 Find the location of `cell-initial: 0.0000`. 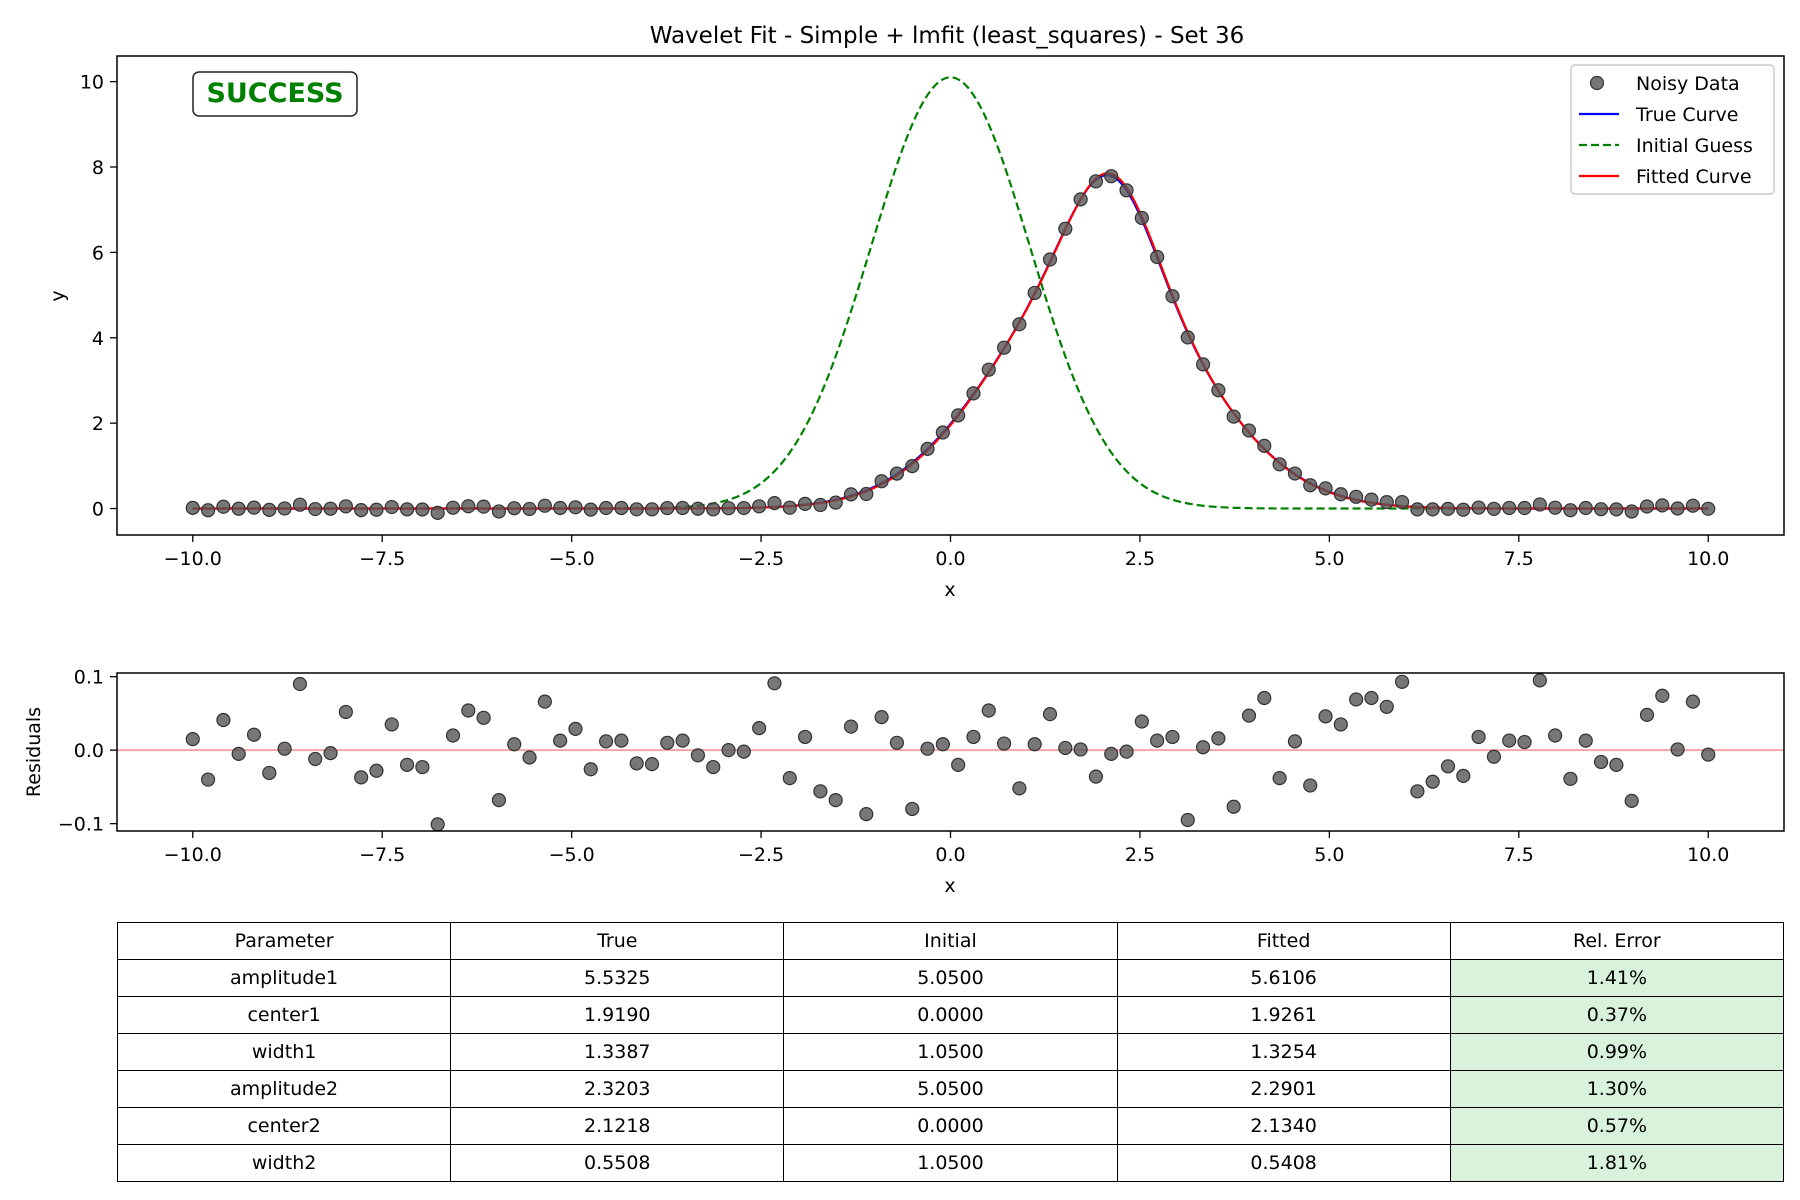

cell-initial: 0.0000 is located at coordinates (950, 1015).